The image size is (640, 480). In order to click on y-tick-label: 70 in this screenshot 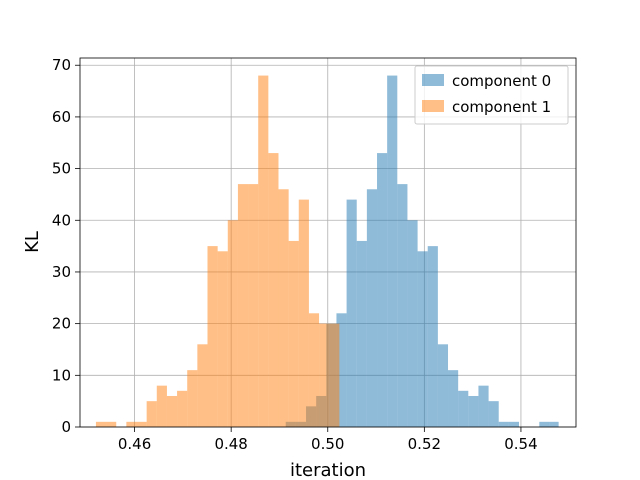, I will do `click(61, 65)`.